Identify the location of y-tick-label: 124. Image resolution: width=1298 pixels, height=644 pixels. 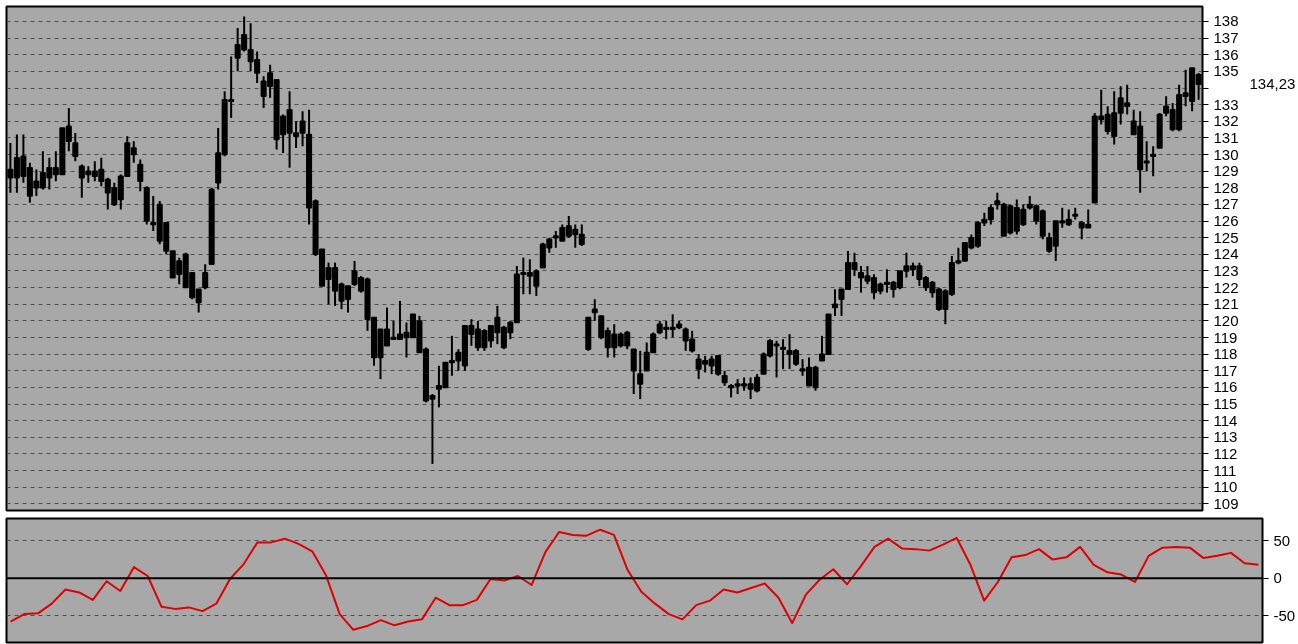
(1226, 254).